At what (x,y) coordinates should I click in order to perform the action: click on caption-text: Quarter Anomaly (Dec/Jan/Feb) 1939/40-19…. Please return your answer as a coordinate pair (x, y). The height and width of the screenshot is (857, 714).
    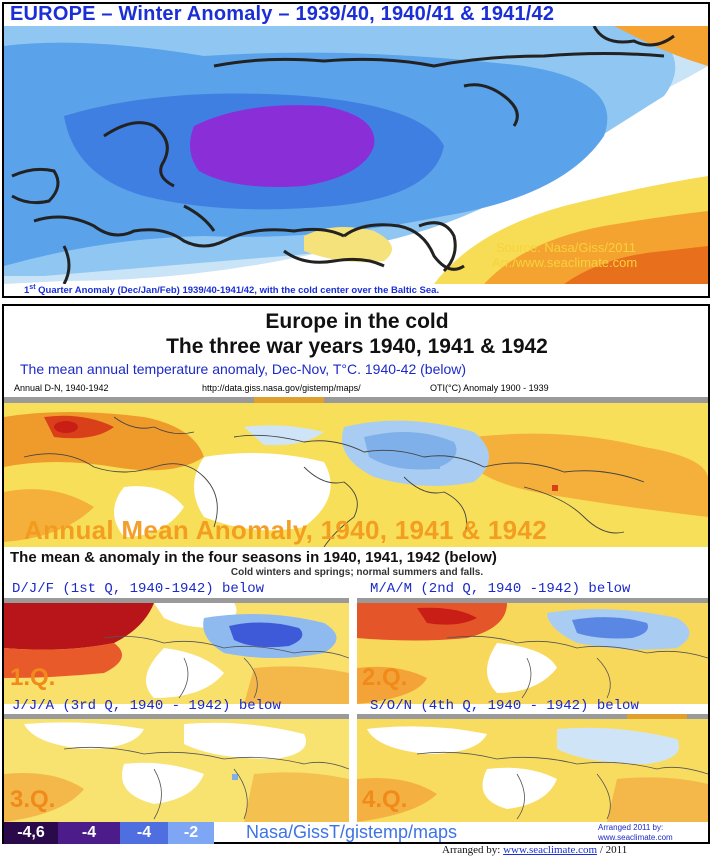
    Looking at the image, I should click on (237, 291).